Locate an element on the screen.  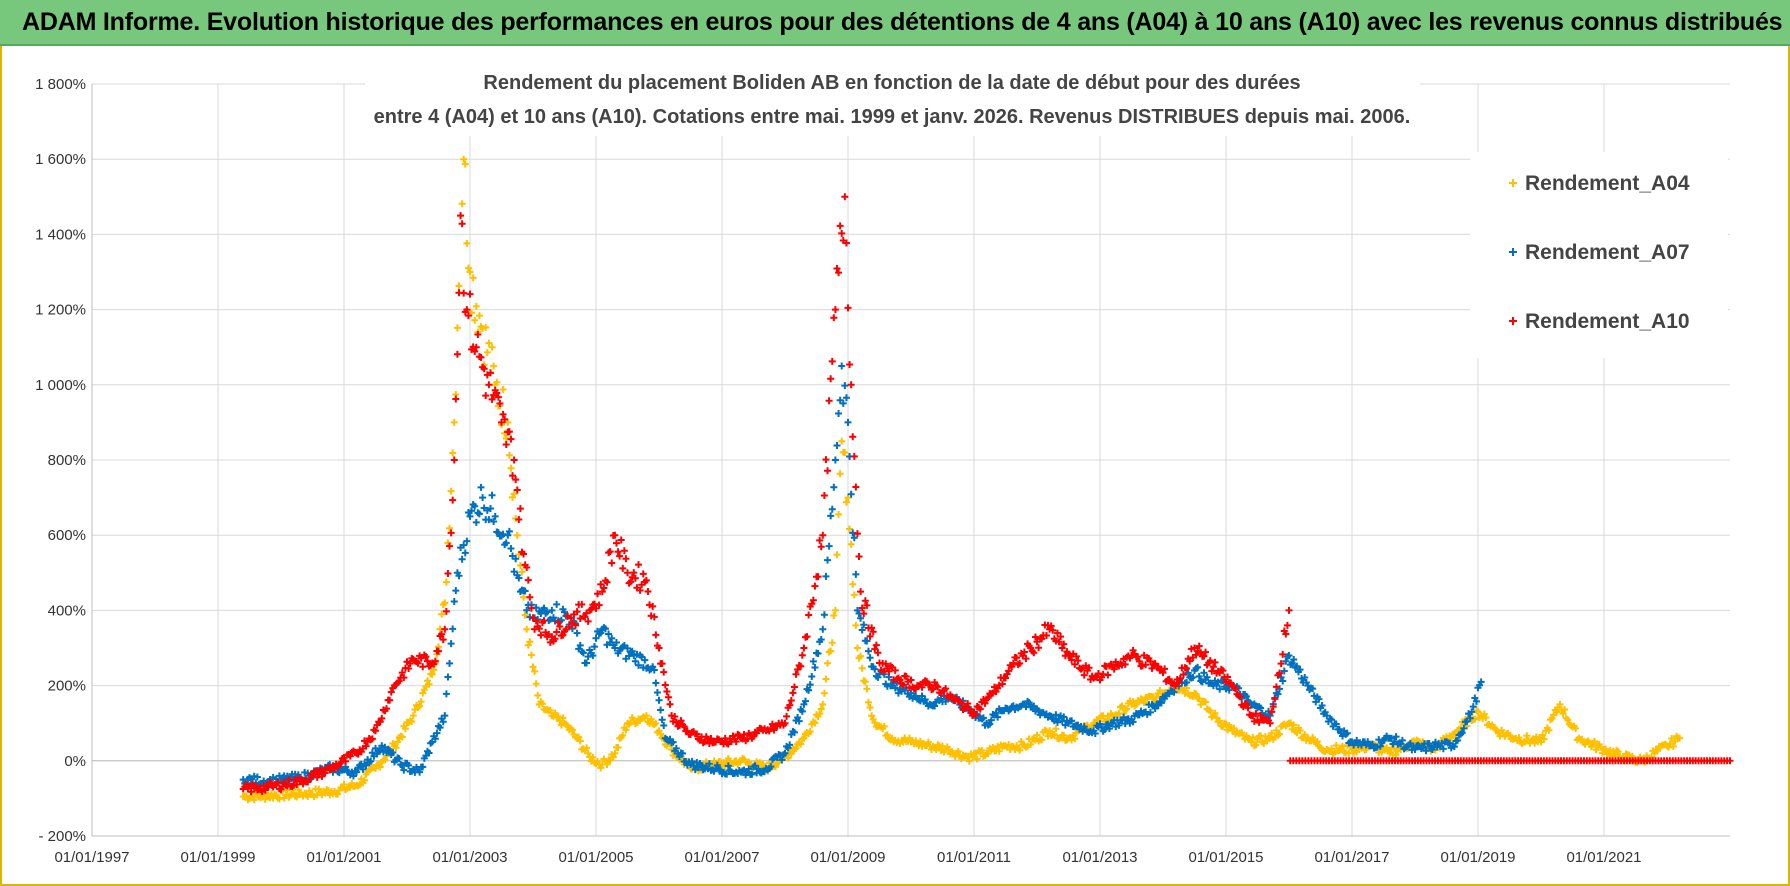
legend-label: Rendement_A07 is located at coordinates (1607, 252).